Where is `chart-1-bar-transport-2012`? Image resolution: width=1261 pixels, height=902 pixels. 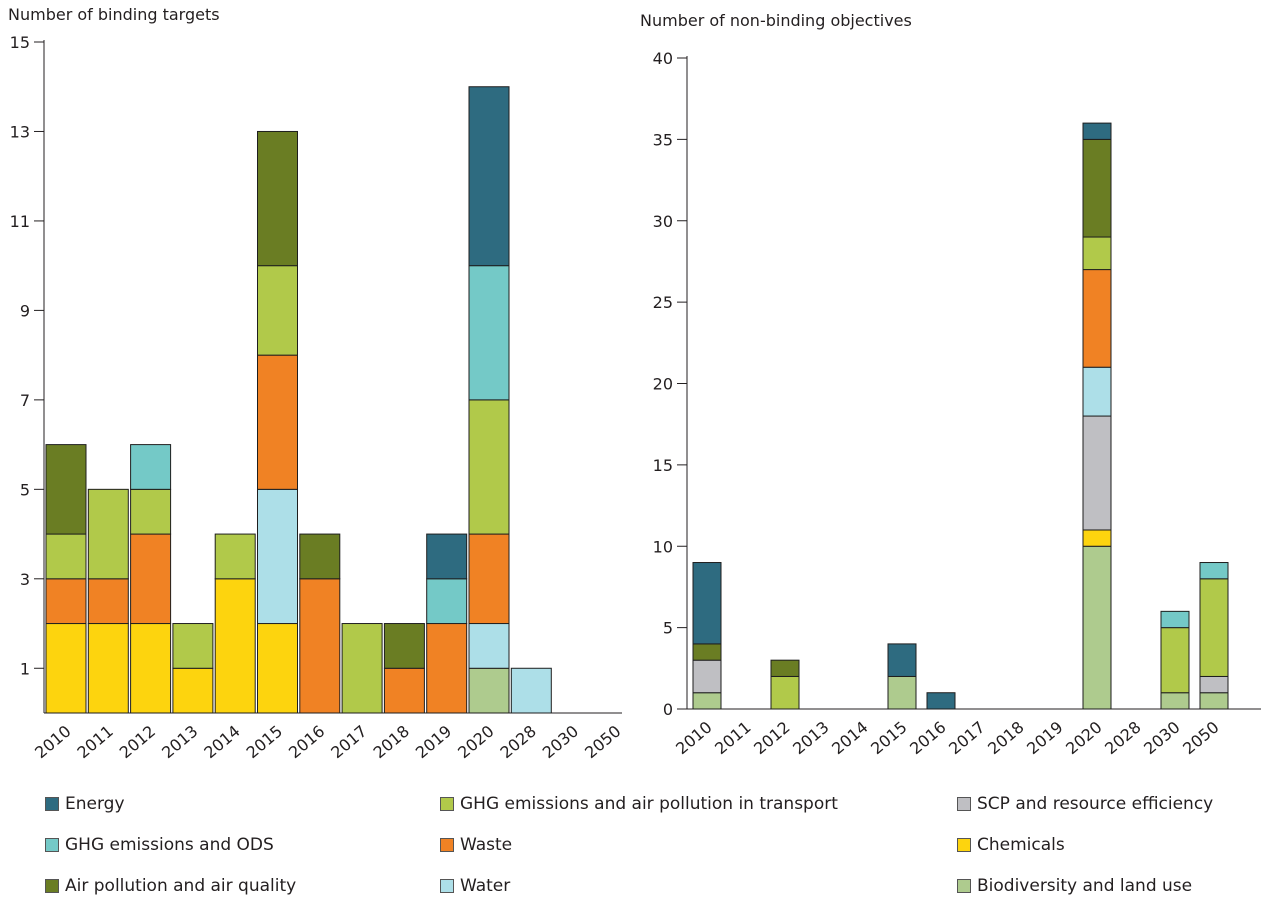
chart-1-bar-transport-2012 is located at coordinates (785, 692).